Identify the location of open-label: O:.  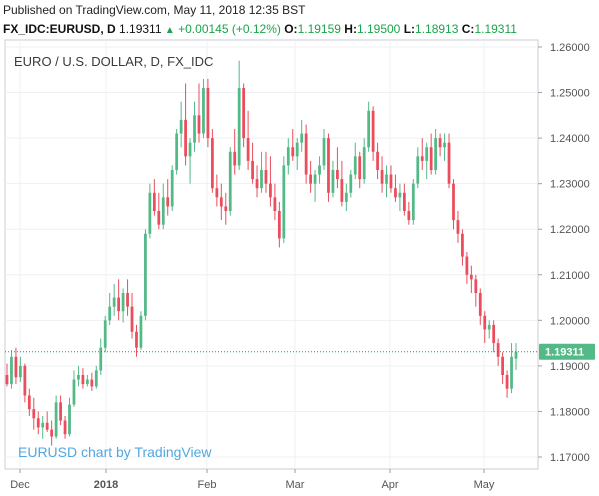
(291, 29).